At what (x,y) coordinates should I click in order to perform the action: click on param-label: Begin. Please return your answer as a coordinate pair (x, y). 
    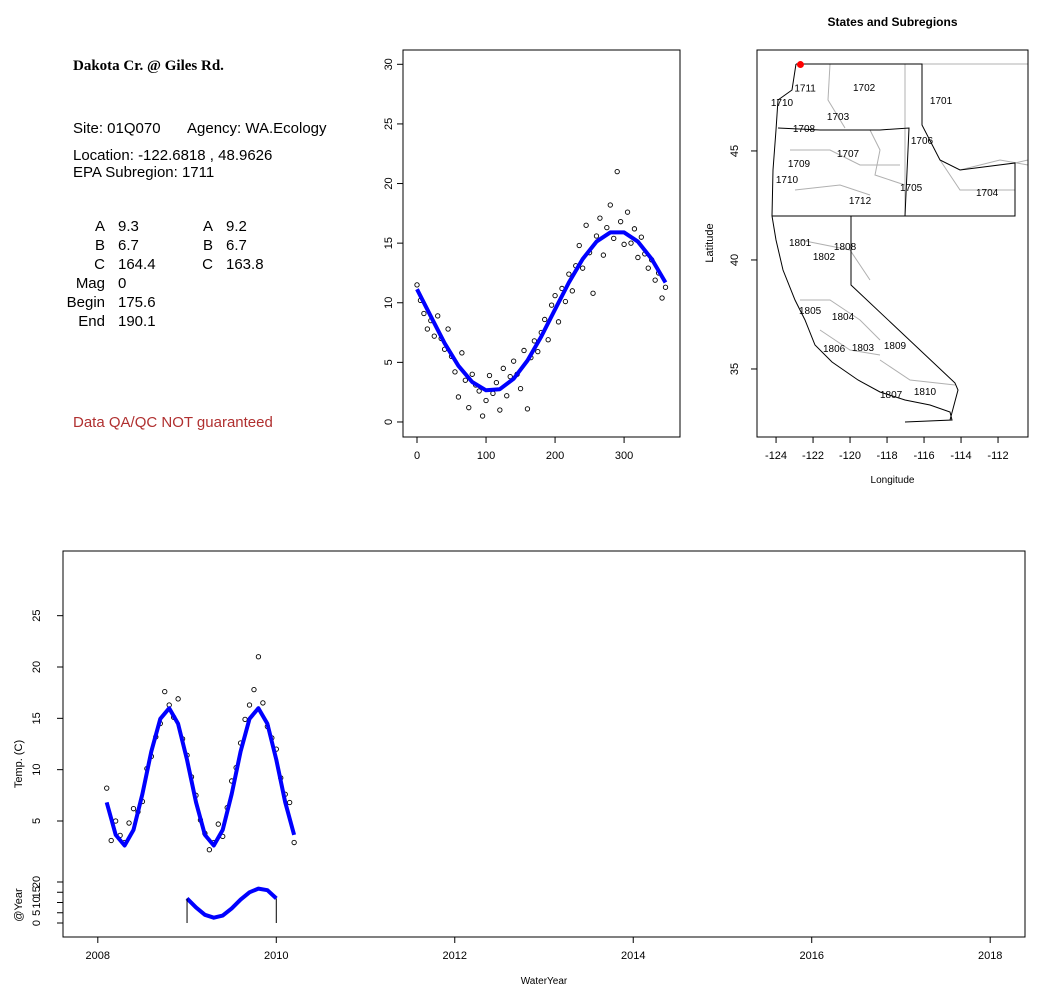
    Looking at the image, I should click on (86, 302).